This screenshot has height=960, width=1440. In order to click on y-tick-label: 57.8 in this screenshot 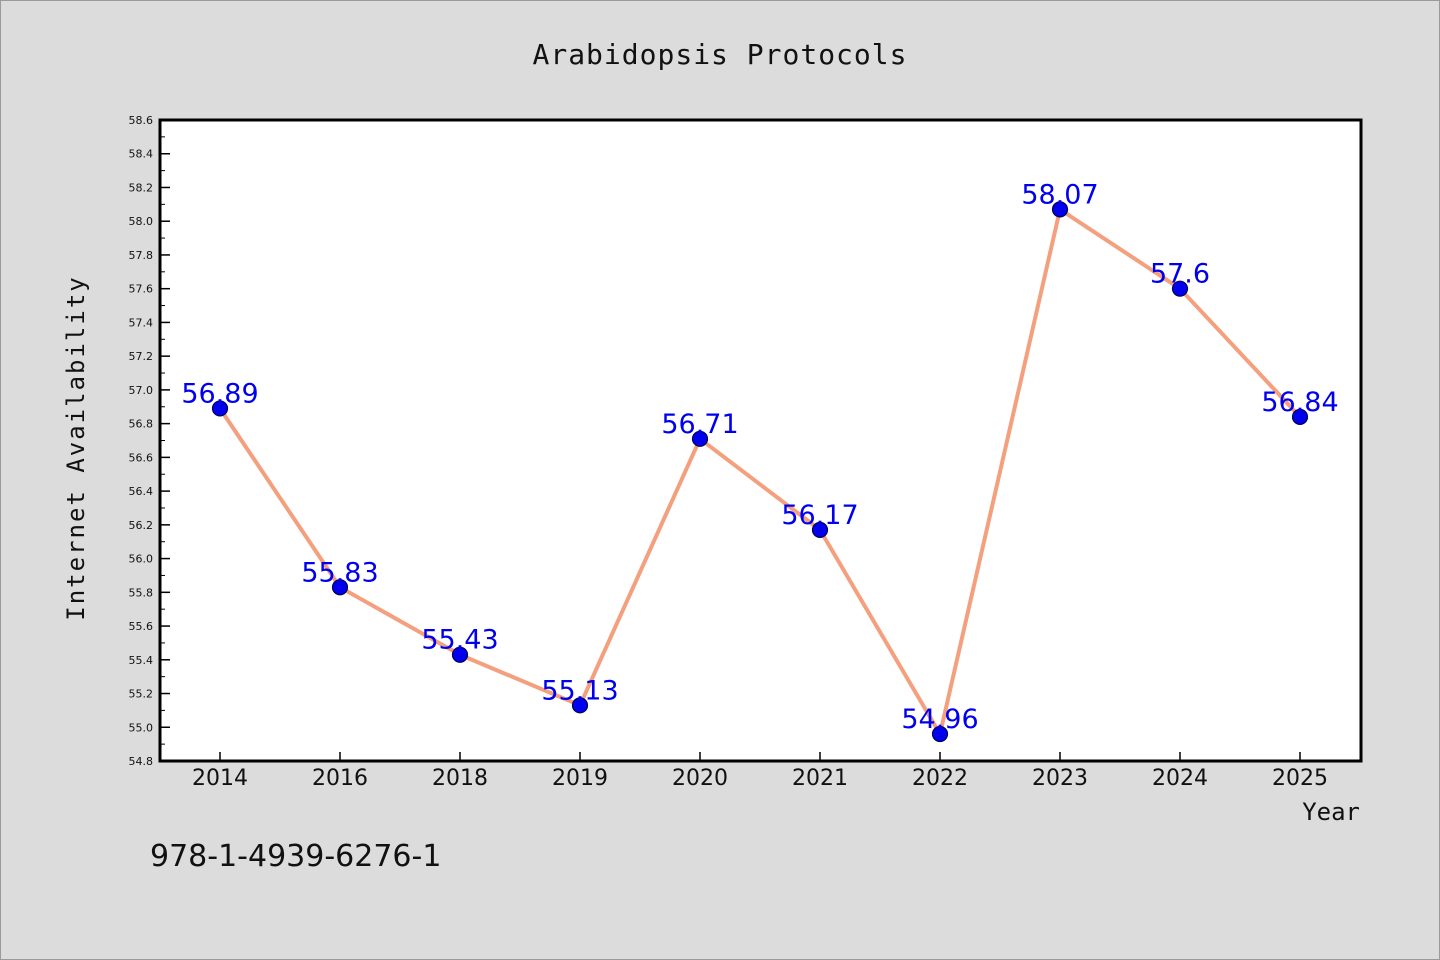, I will do `click(141, 255)`.